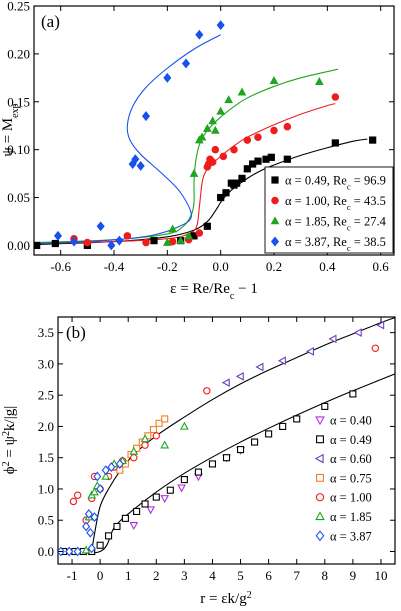 The height and width of the screenshot is (611, 401). Describe the element at coordinates (212, 575) in the screenshot. I see `panel-b-xtick-label: 4` at that location.